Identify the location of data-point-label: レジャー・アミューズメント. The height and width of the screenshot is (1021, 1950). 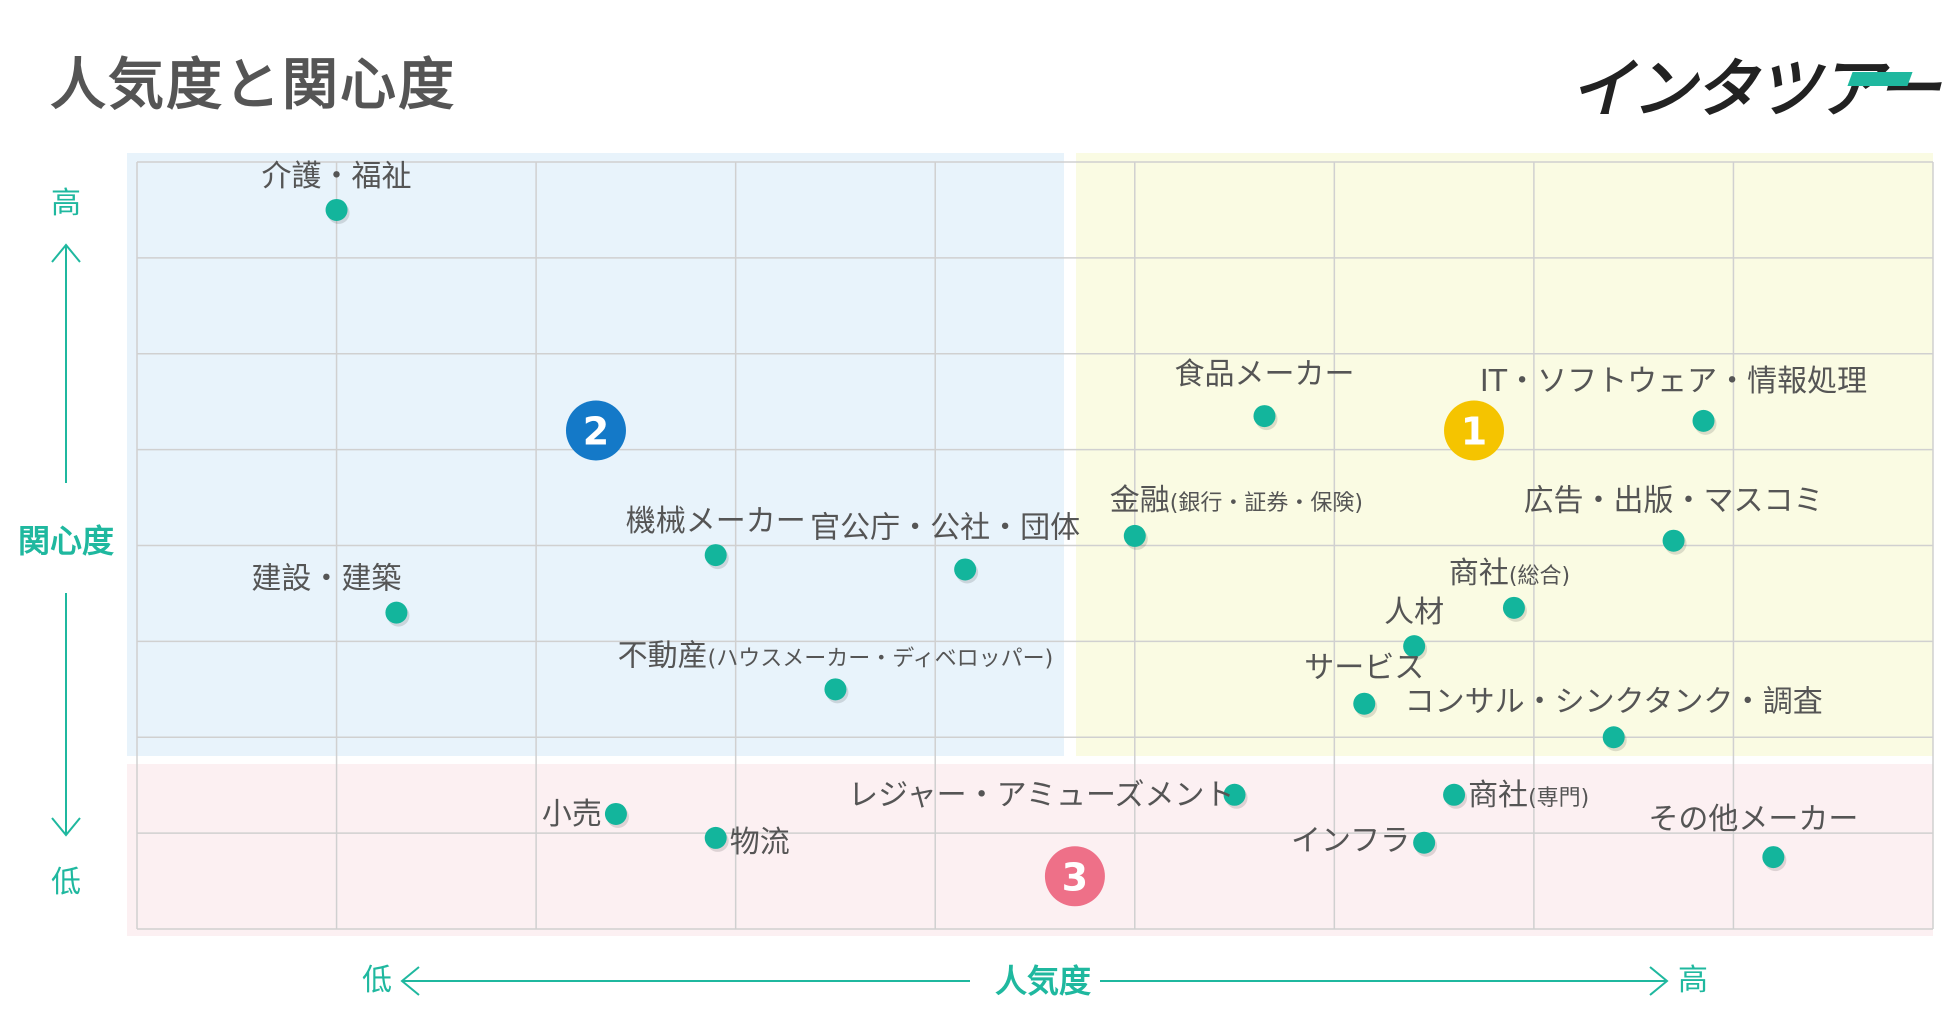
(1041, 795).